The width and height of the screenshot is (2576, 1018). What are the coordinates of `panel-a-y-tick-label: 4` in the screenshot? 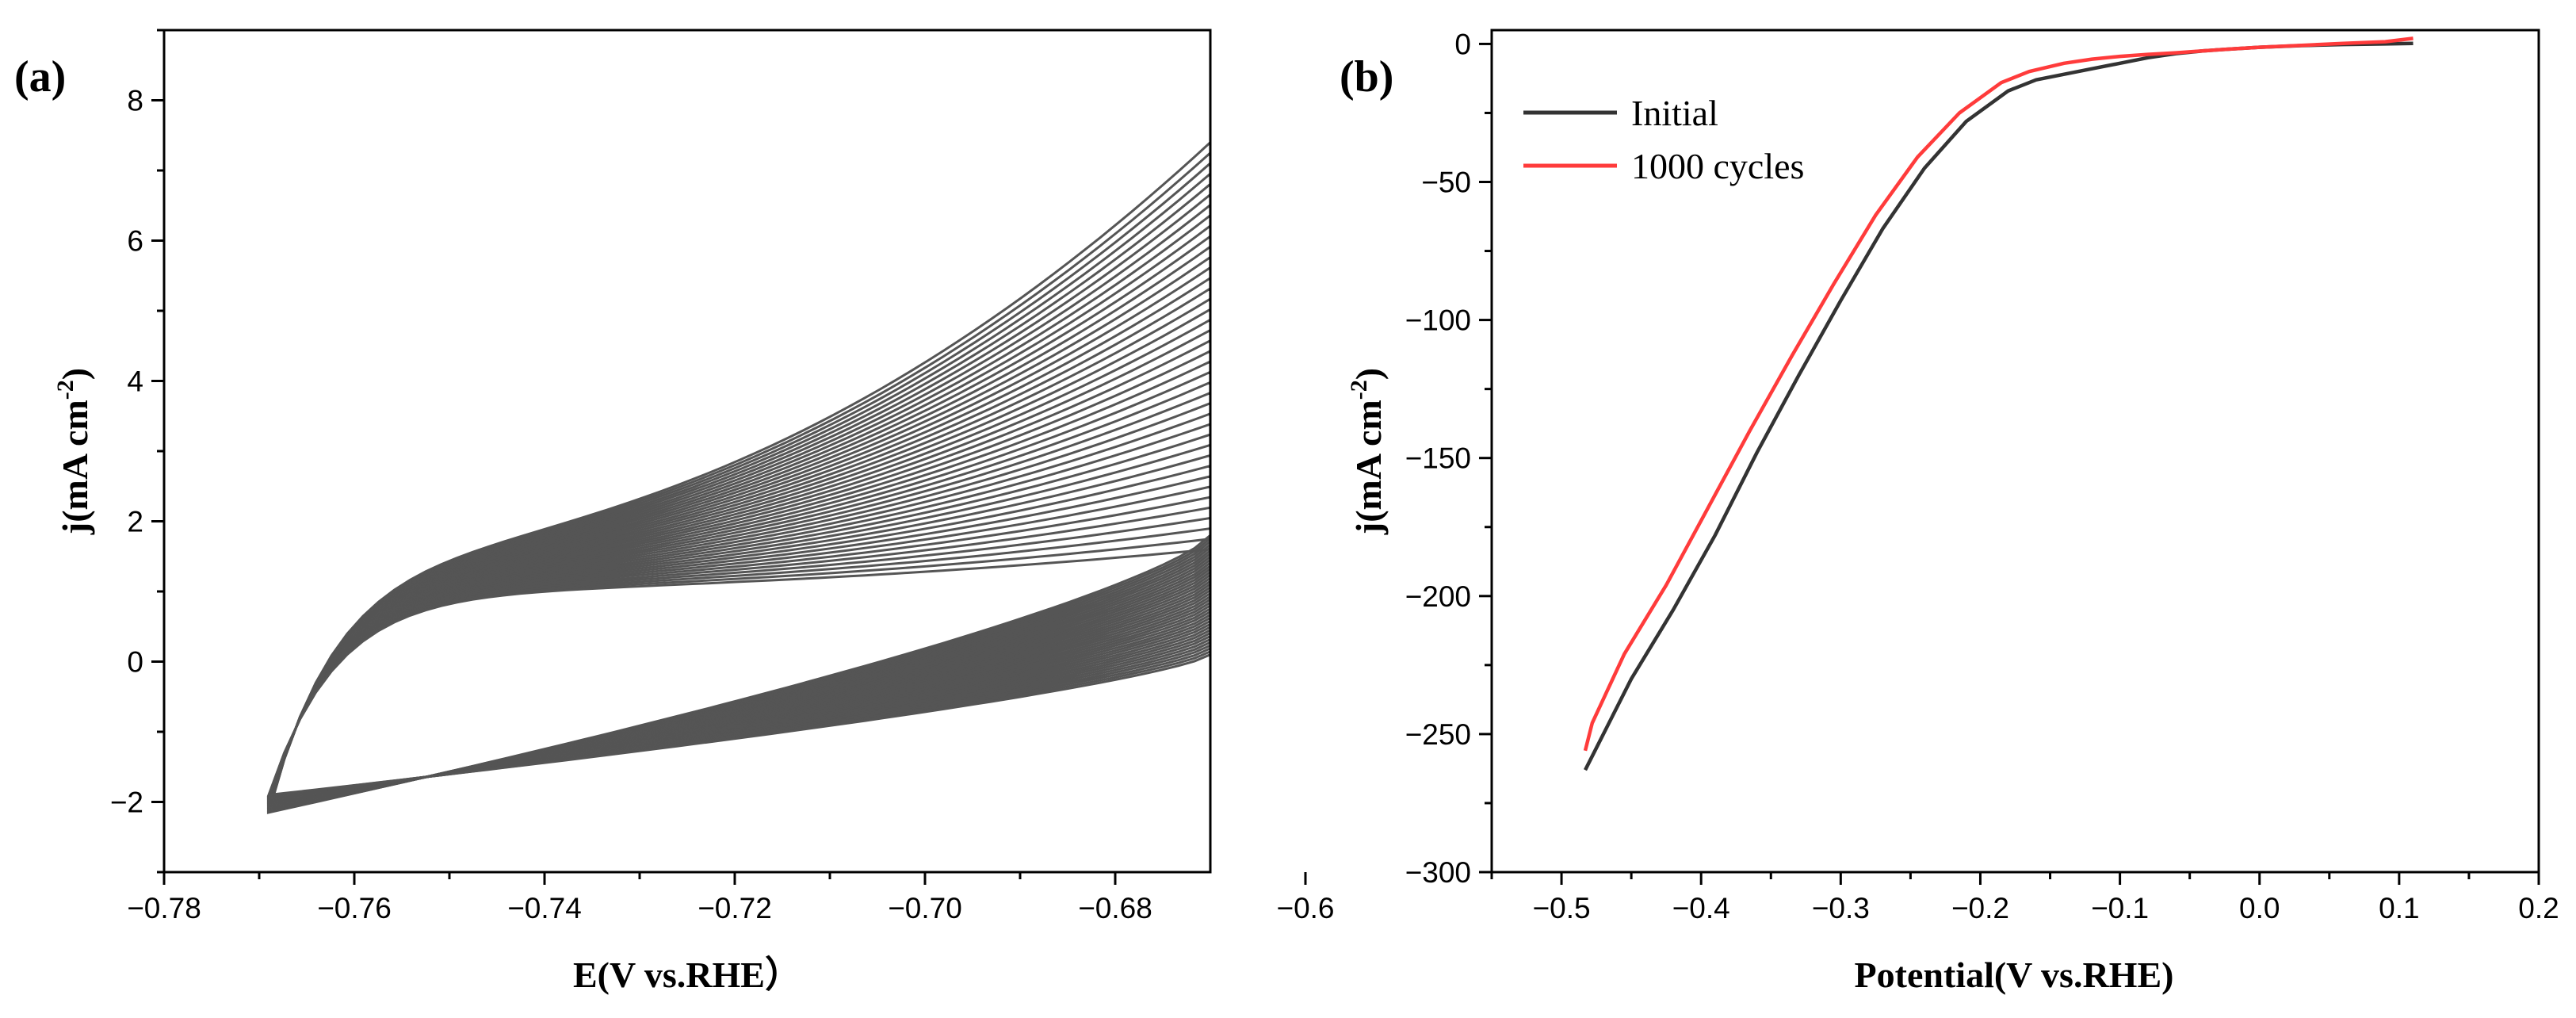 It's located at (135, 381).